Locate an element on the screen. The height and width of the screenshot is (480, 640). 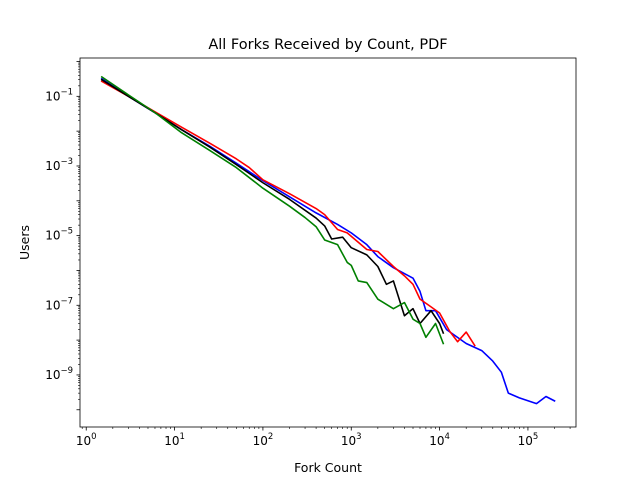
x-axis-label: Fork Count is located at coordinates (328, 467).